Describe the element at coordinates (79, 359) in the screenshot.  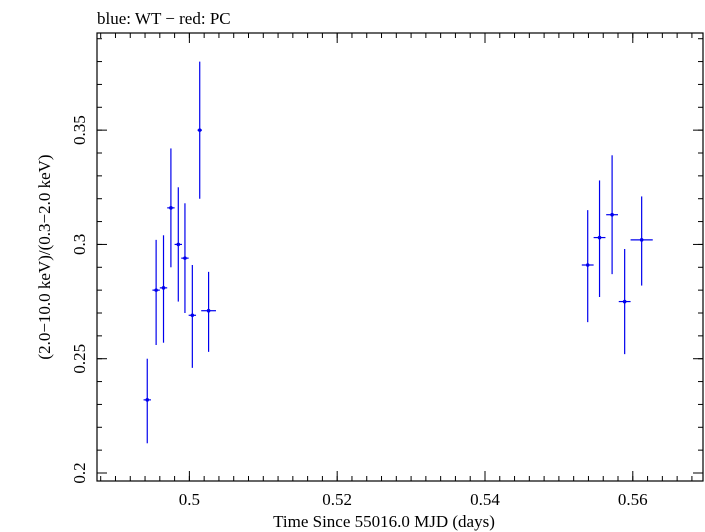
I see `y-tick-label: 0.25` at that location.